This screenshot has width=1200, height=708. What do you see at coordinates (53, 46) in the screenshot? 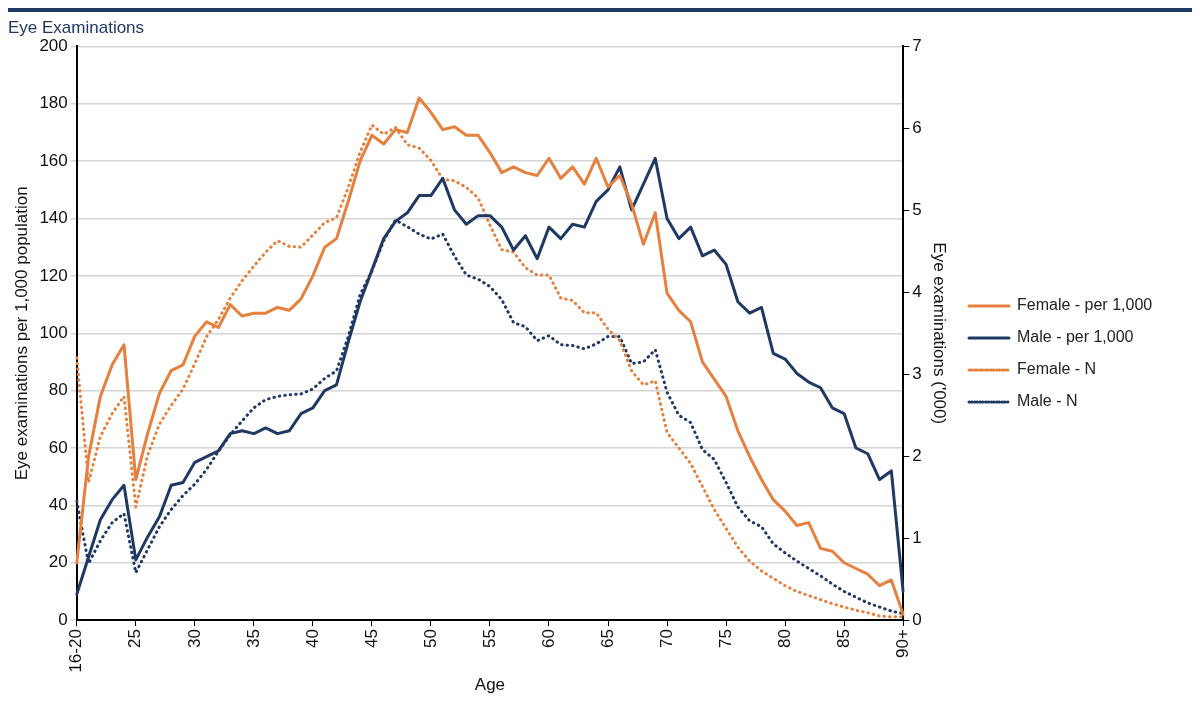
I see `y-tick-label: 200` at bounding box center [53, 46].